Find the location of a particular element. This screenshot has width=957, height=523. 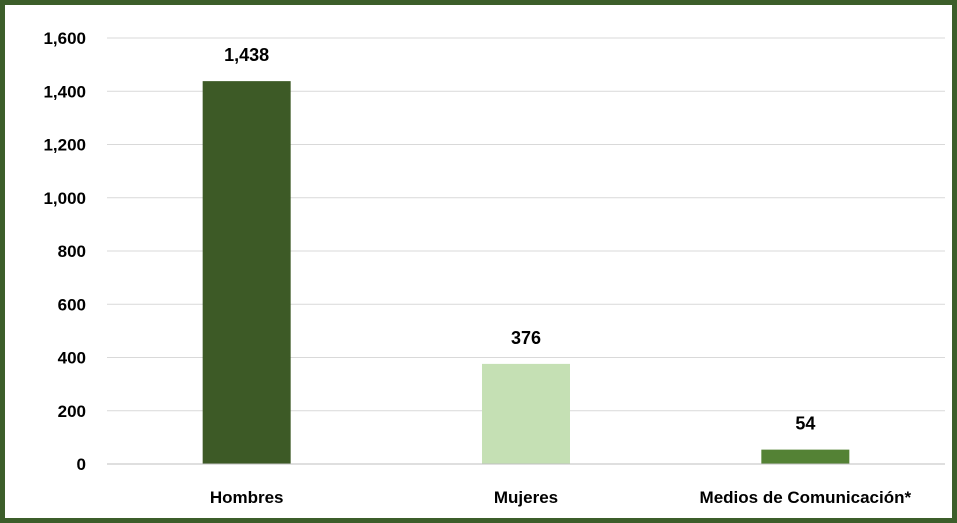

y-tick-label: 600 is located at coordinates (72, 304).